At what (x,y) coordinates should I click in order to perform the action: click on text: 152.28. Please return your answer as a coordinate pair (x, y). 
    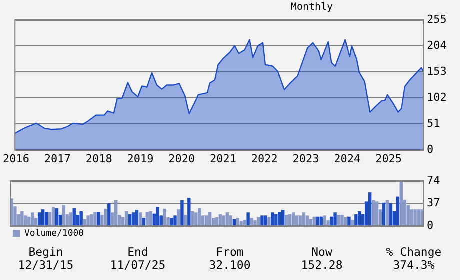
    Looking at the image, I should click on (322, 265).